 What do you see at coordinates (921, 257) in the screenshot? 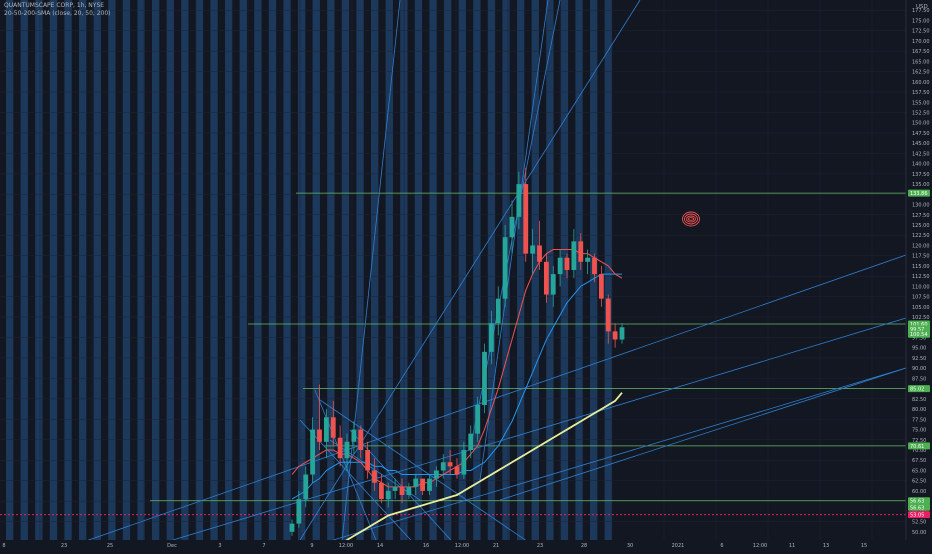
I see `price-tick-label: 117.50` at bounding box center [921, 257].